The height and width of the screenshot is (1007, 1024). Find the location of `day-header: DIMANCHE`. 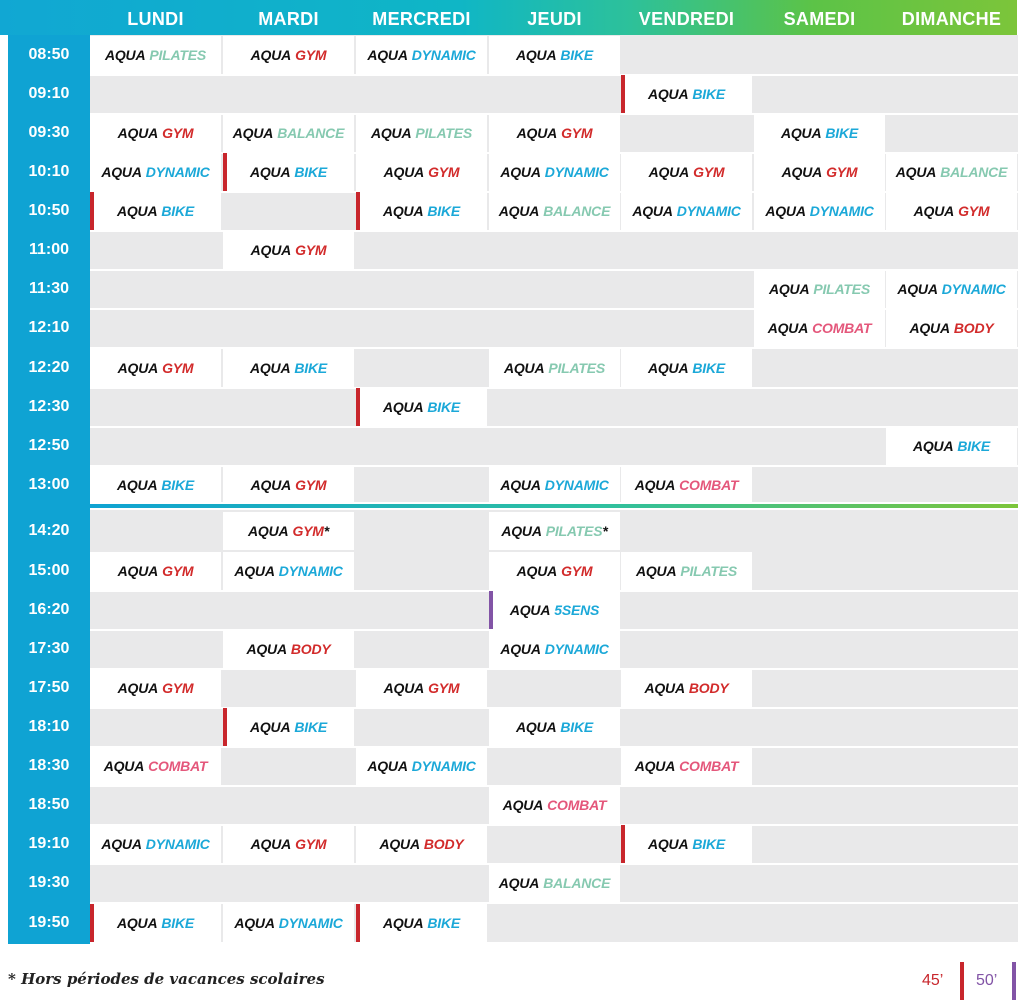

day-header: DIMANCHE is located at coordinates (951, 19).